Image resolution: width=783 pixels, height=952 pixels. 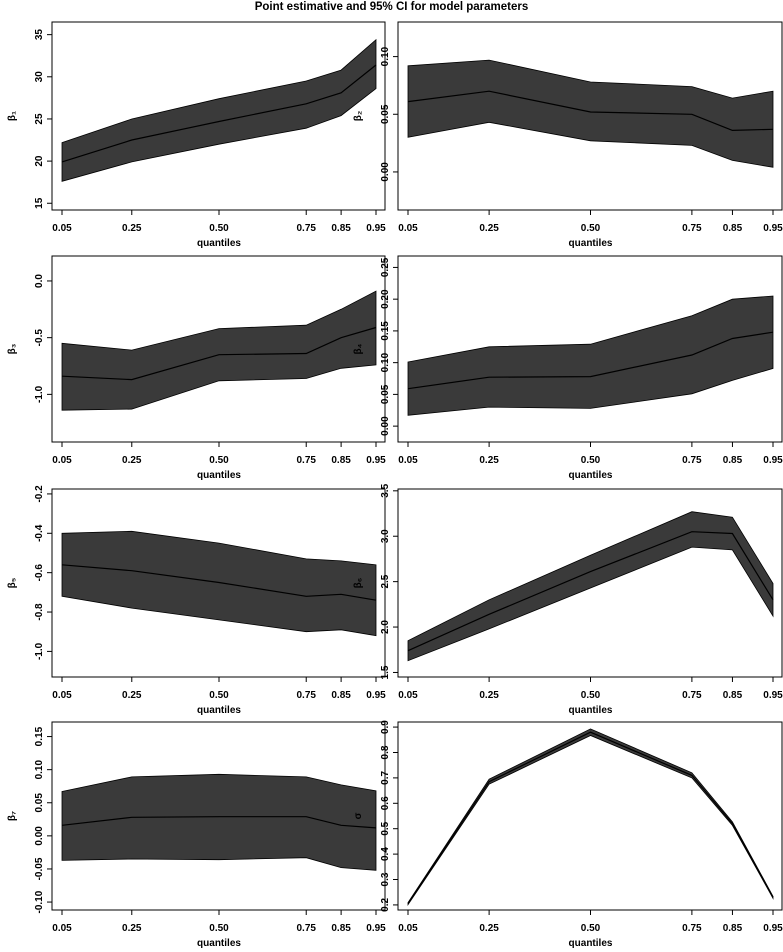 I want to click on panel-beta3-estimate-line, so click(x=219, y=353).